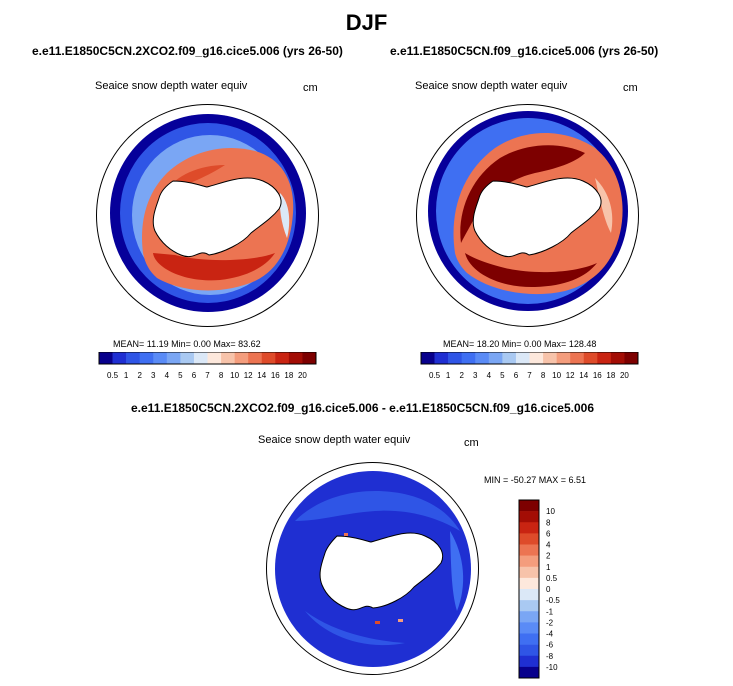  What do you see at coordinates (194, 375) in the screenshot?
I see `panel1-colorbar-tick-label: 6` at bounding box center [194, 375].